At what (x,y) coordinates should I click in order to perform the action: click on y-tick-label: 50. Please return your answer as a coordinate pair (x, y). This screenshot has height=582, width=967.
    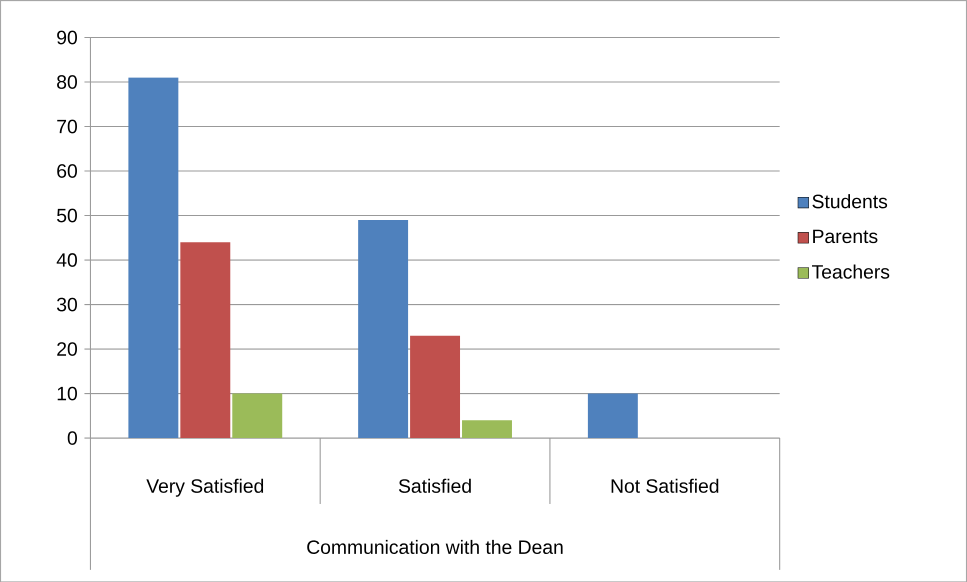
    Looking at the image, I should click on (67, 215).